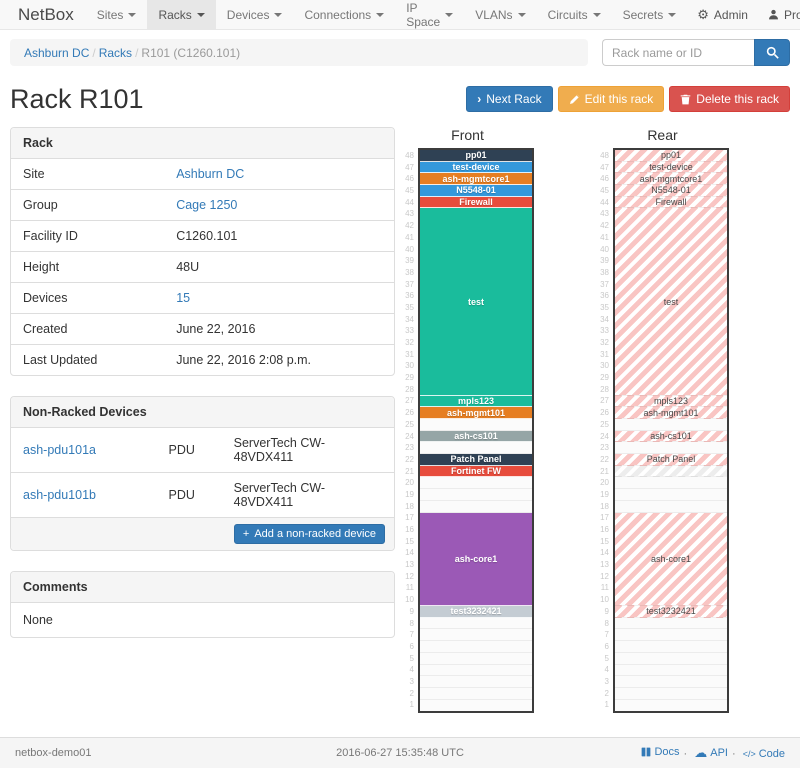  Describe the element at coordinates (476, 179) in the screenshot. I see `rack-device-ash-mgmtcore1-front: ash-mgmtcore1` at that location.